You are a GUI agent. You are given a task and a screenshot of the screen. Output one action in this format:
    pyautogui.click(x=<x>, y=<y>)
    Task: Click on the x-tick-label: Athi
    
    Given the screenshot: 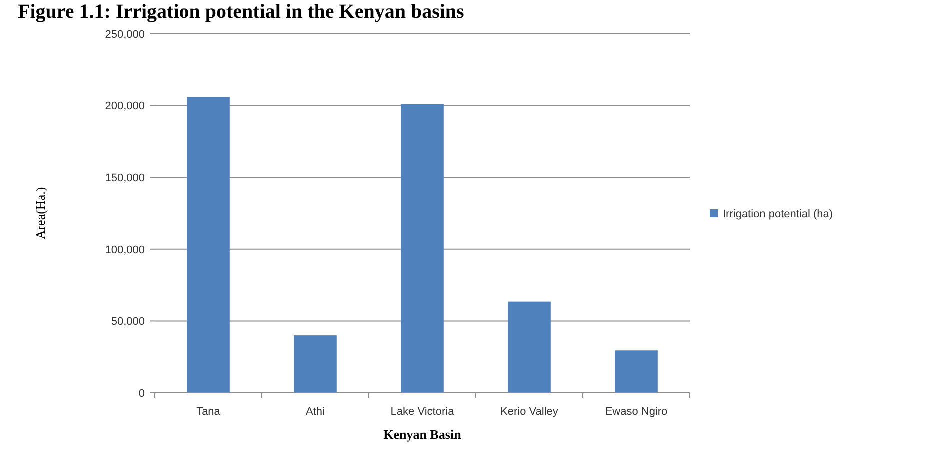 What is the action you would take?
    pyautogui.click(x=315, y=412)
    